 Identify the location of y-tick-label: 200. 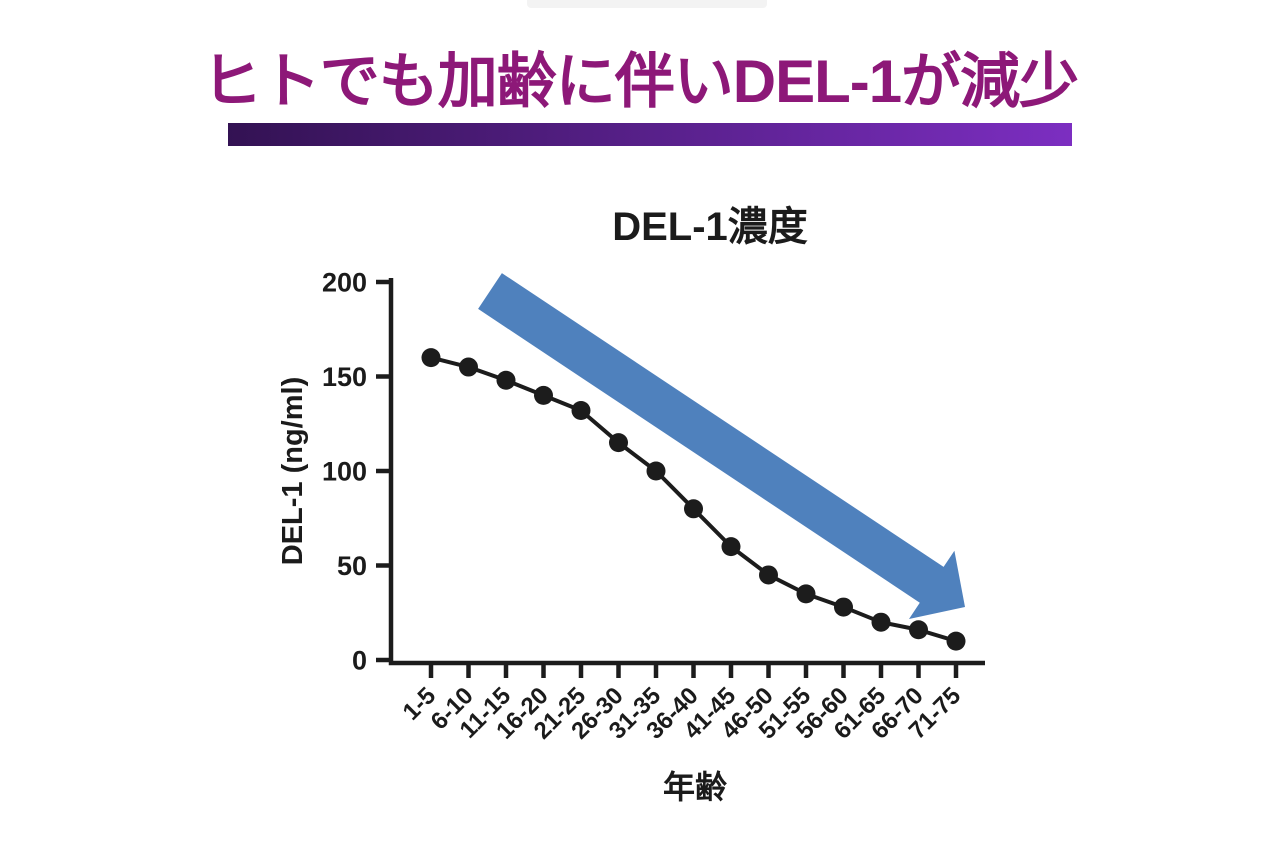
(344, 283).